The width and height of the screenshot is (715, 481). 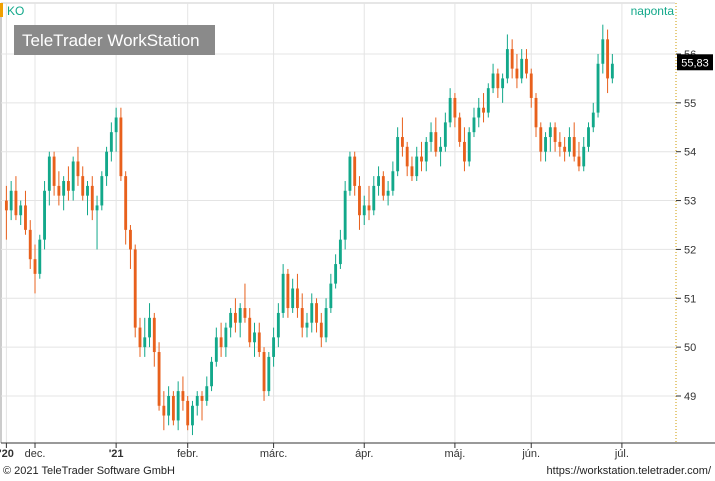 I want to click on y-tick-label: 52, so click(x=690, y=250).